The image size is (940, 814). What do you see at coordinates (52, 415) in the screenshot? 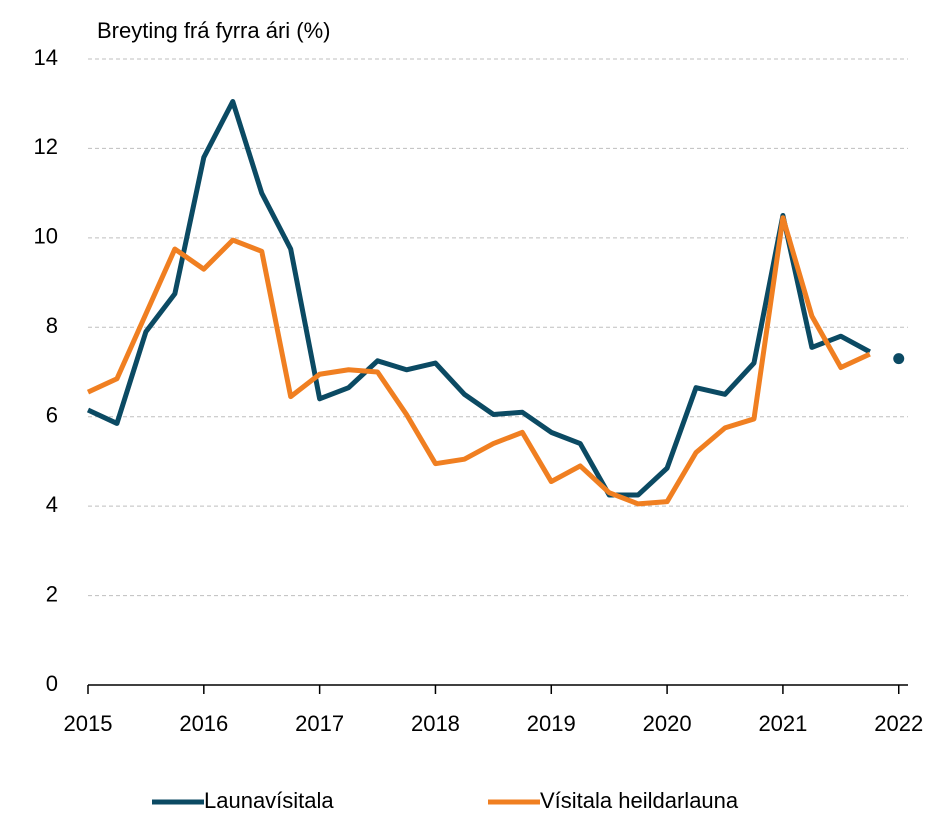
I see `y-tick-label: 6` at bounding box center [52, 415].